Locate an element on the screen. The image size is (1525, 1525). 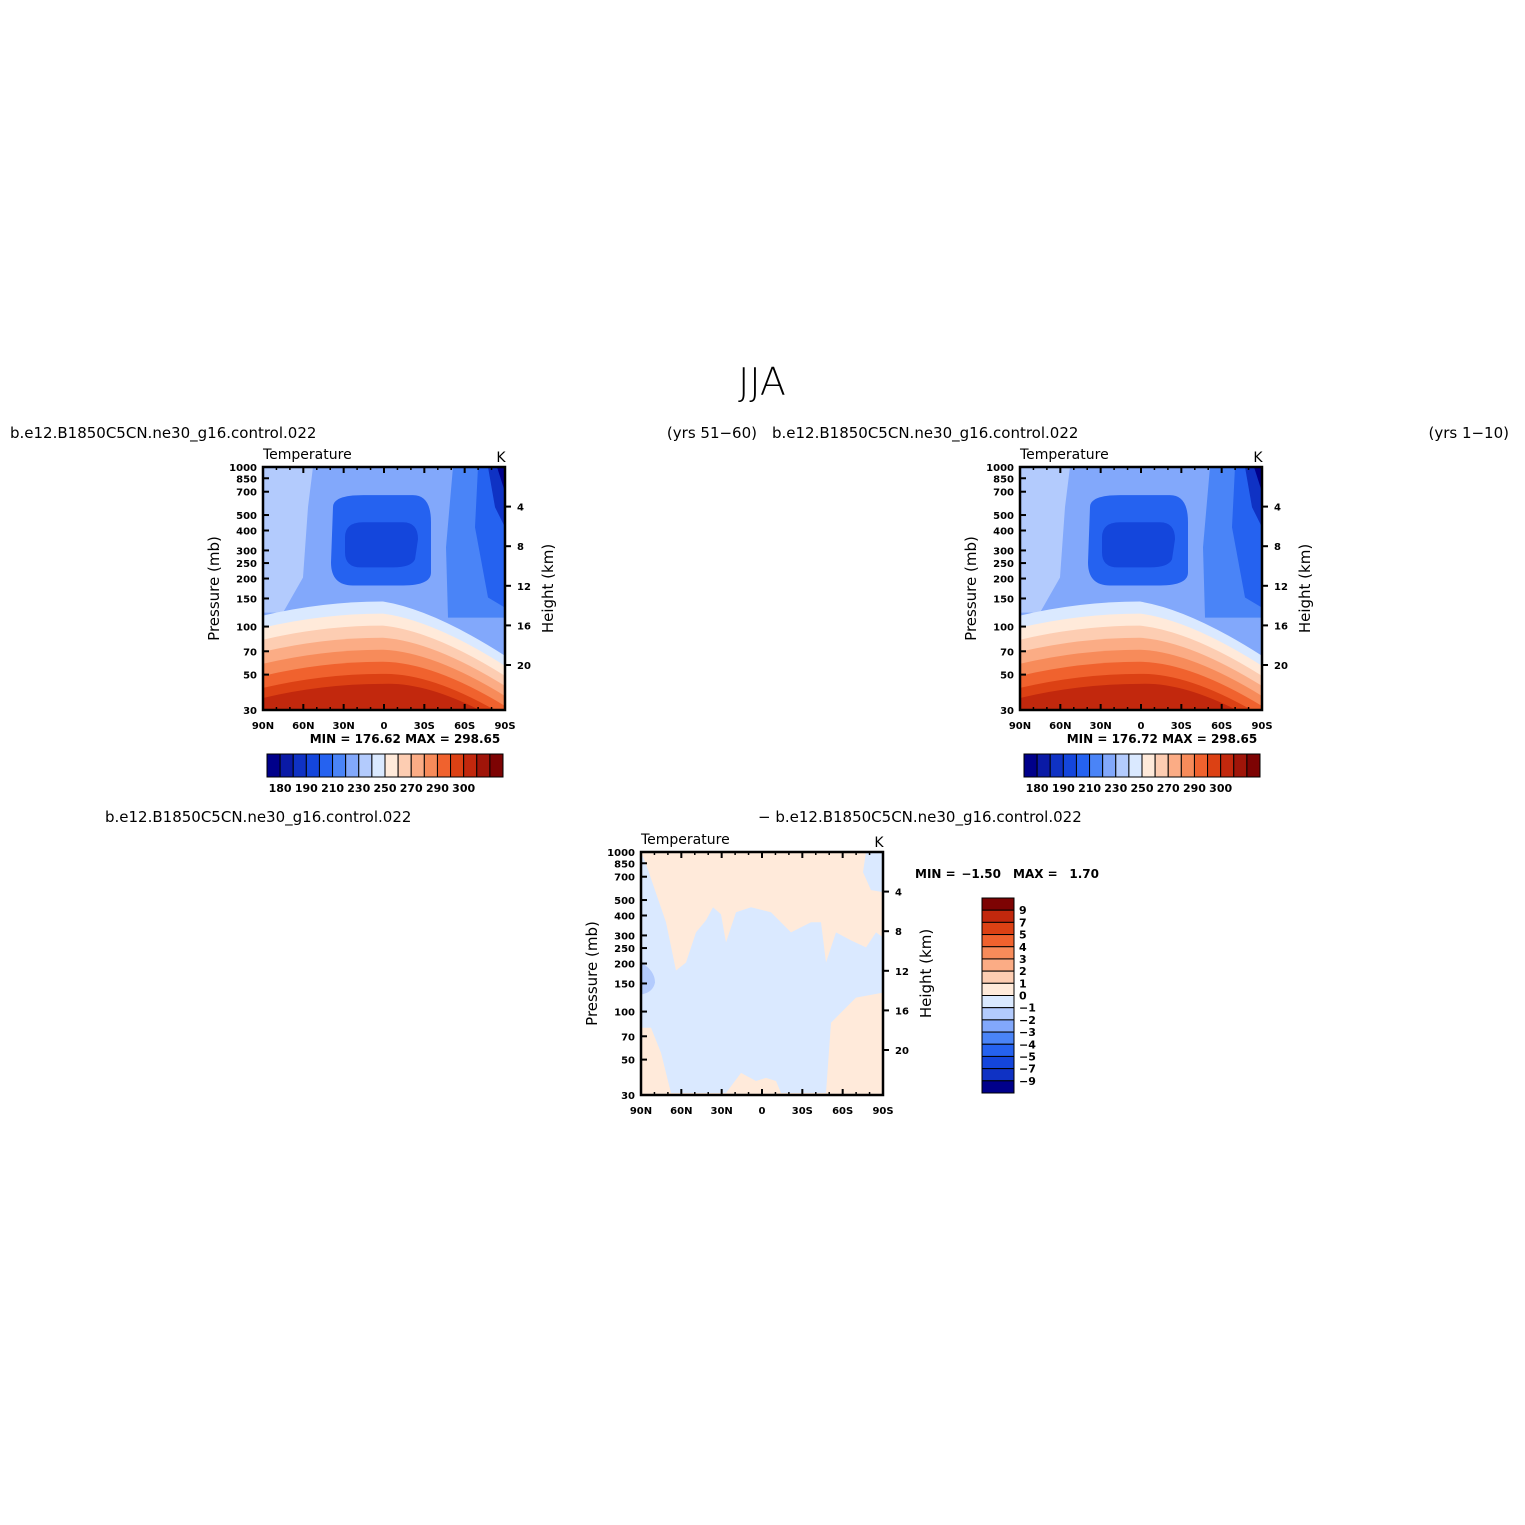
colorbar-label: 9 is located at coordinates (1023, 910).